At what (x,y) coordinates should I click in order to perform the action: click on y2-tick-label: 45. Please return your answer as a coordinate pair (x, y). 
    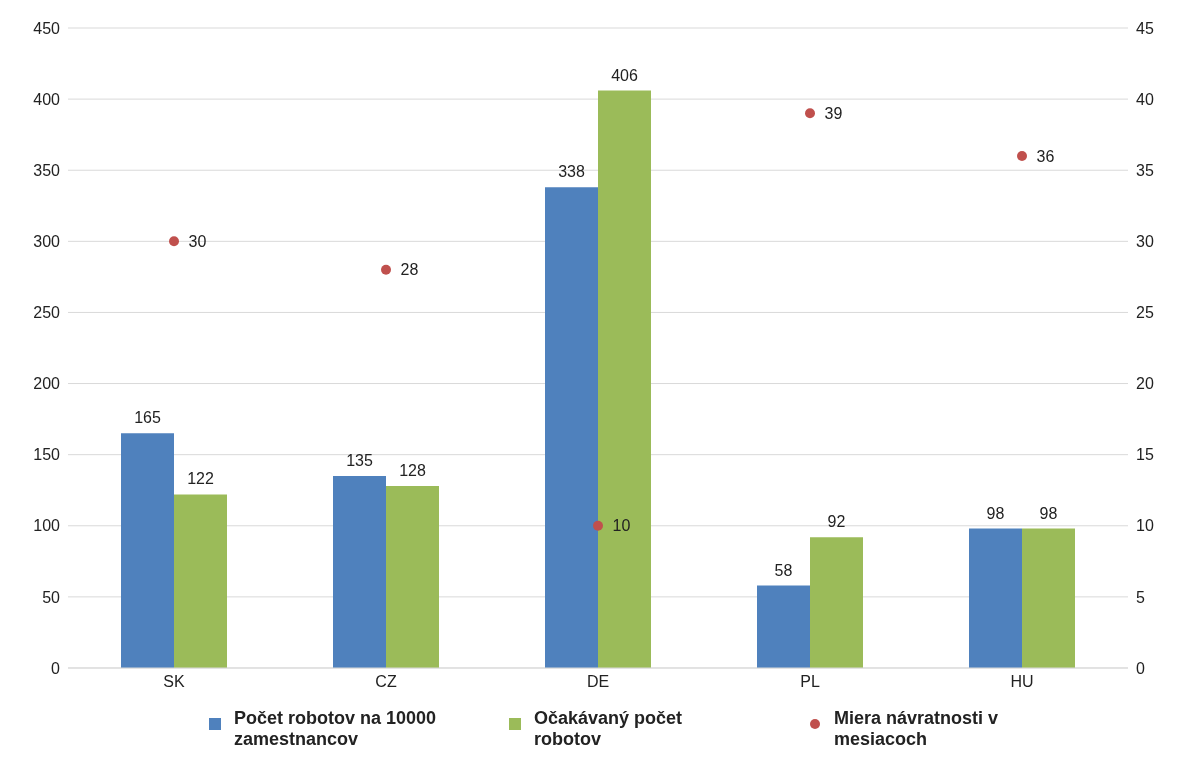
    Looking at the image, I should click on (1145, 28).